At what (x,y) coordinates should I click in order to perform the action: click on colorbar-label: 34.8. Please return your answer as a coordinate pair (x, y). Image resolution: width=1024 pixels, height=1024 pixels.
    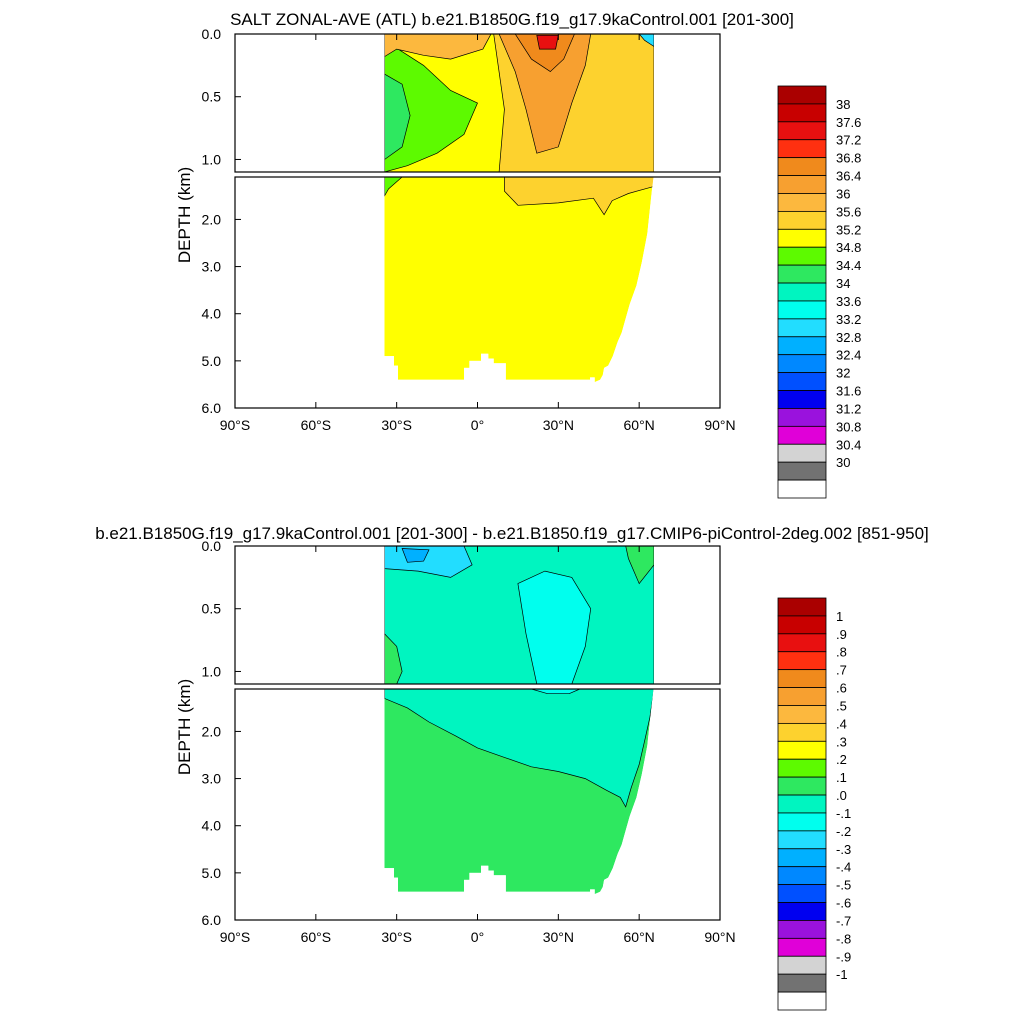
    Looking at the image, I should click on (848, 247).